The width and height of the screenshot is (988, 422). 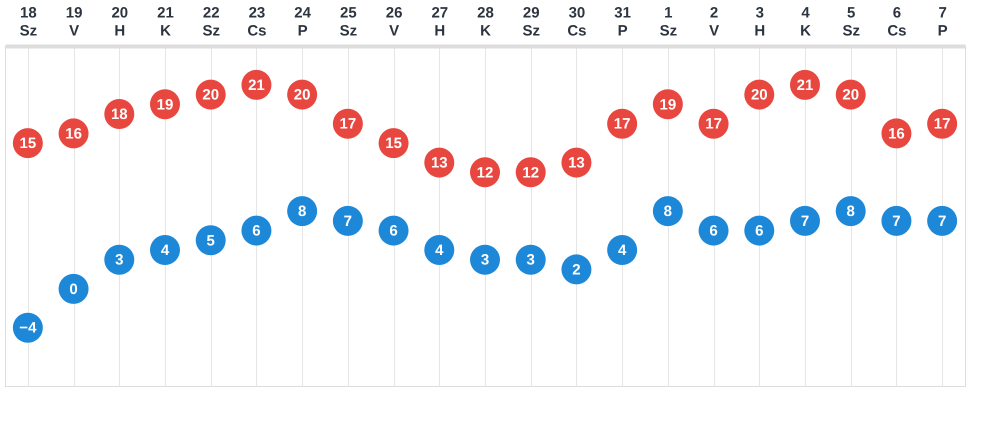 What do you see at coordinates (622, 22) in the screenshot?
I see `x-tick-label: 31 P` at bounding box center [622, 22].